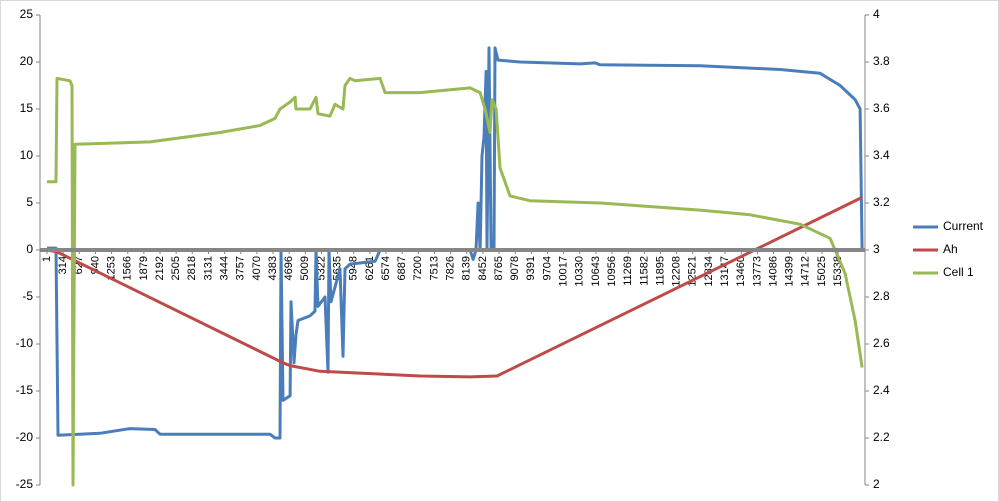 This screenshot has height=502, width=999. I want to click on x-tick-label: 5009, so click(305, 268).